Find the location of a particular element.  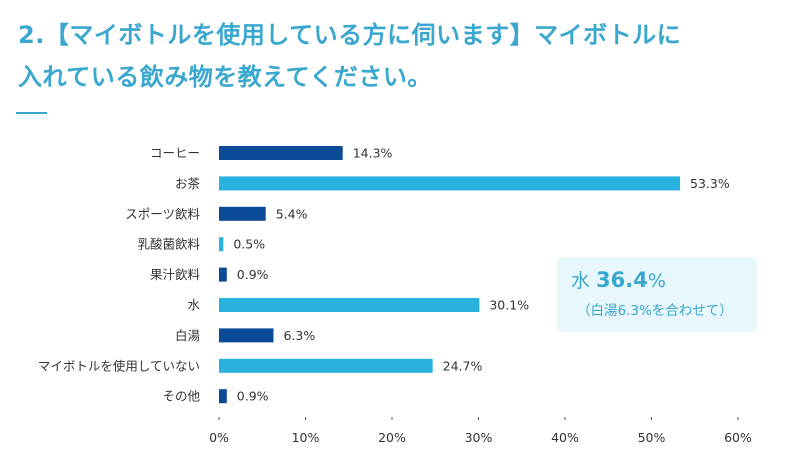

value-label: 6.3% is located at coordinates (299, 335).